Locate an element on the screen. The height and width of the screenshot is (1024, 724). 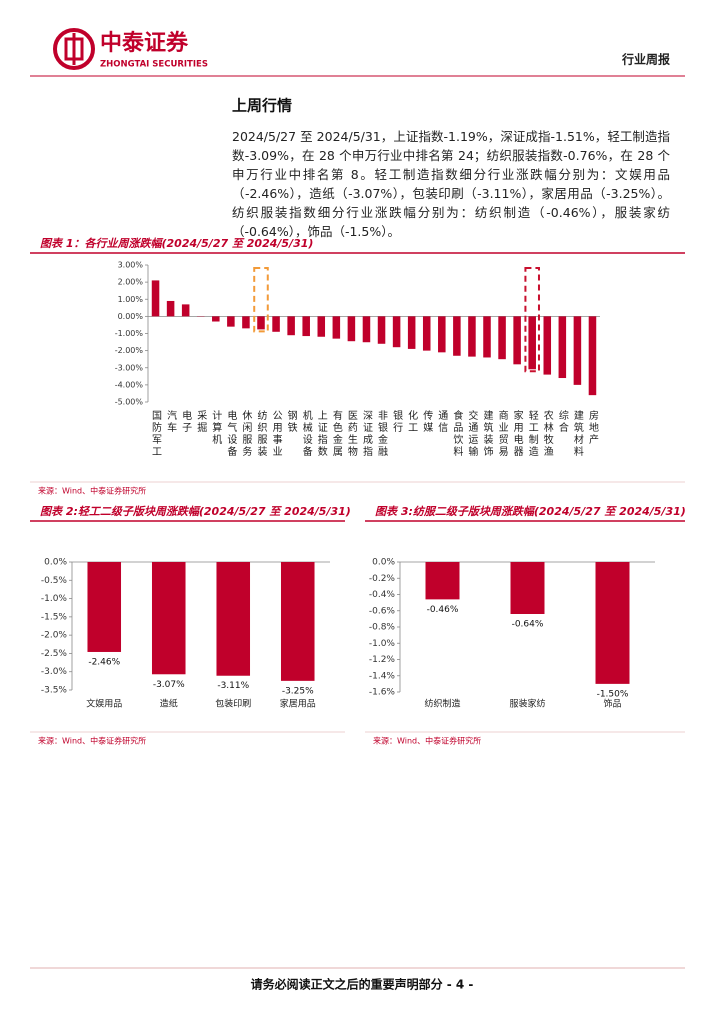
figure-title: 图表 2:轻工二级子版块周涨跌幅(2024/5/27 至 2024/5/31) is located at coordinates (195, 511).